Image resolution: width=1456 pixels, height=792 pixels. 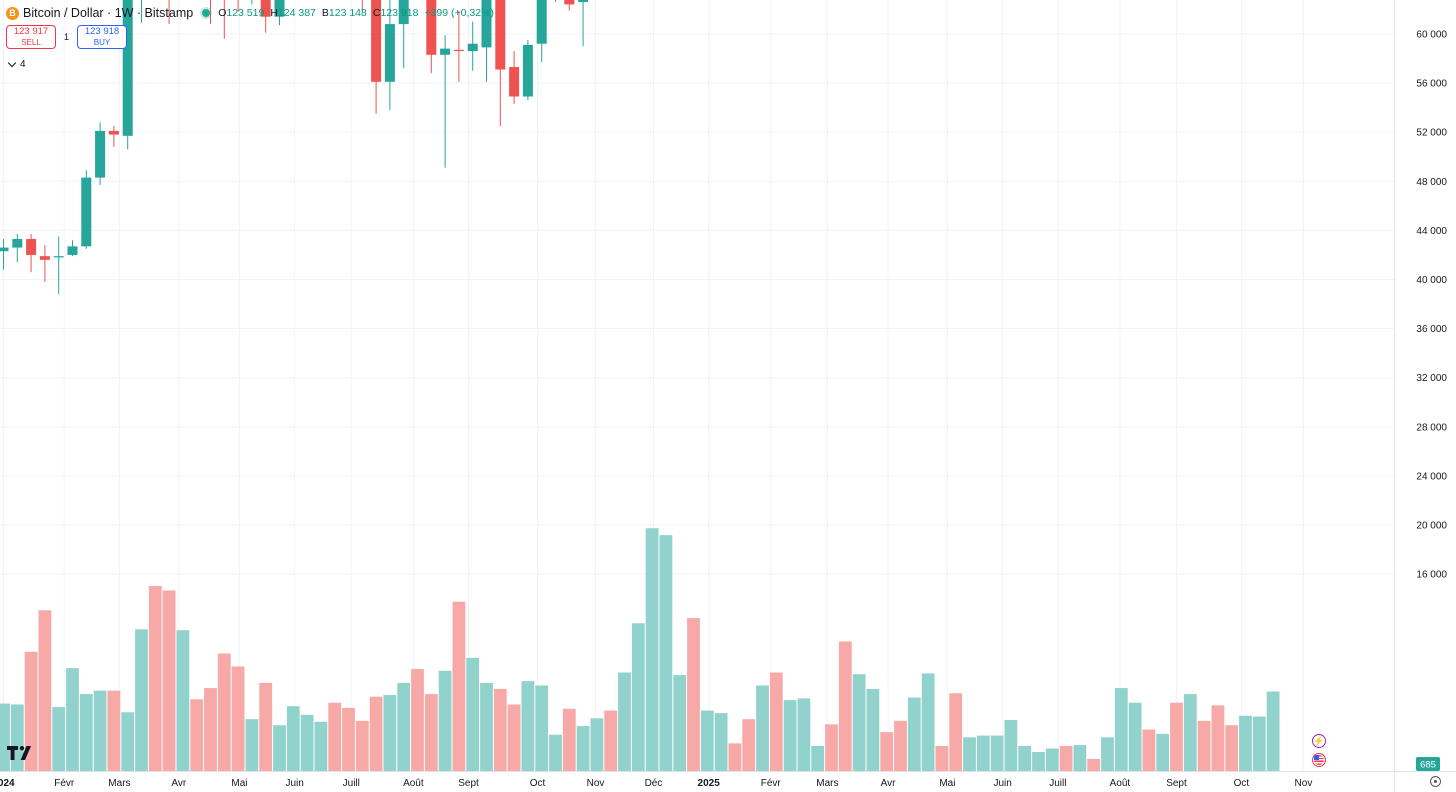 I want to click on lightning-icon: ⚡, so click(x=1319, y=741).